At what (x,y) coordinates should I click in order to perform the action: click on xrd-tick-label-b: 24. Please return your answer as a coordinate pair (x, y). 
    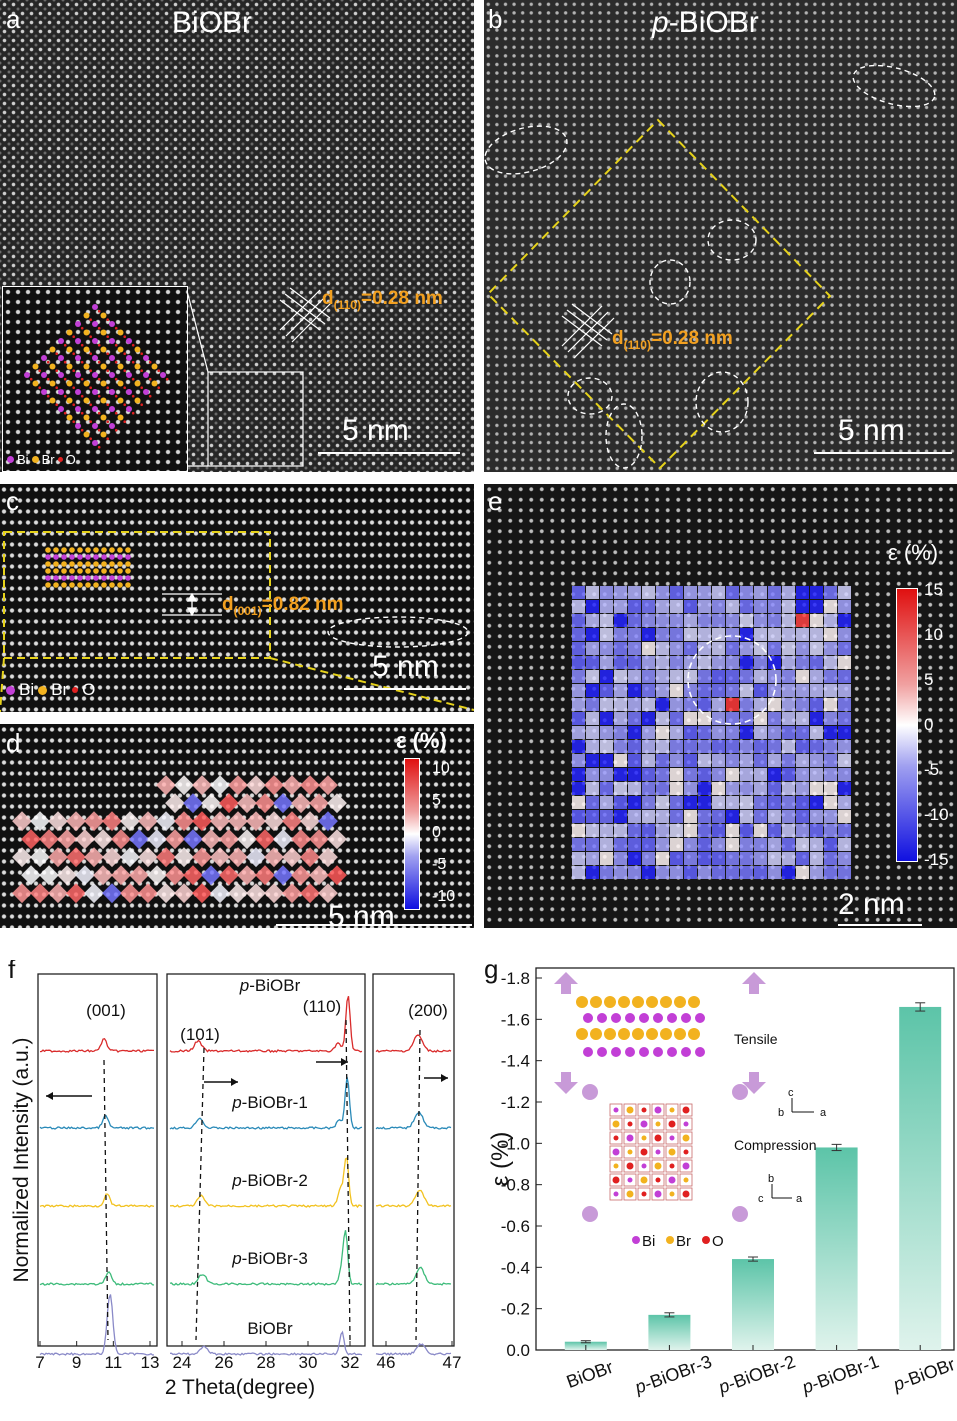
    Looking at the image, I should click on (182, 1362).